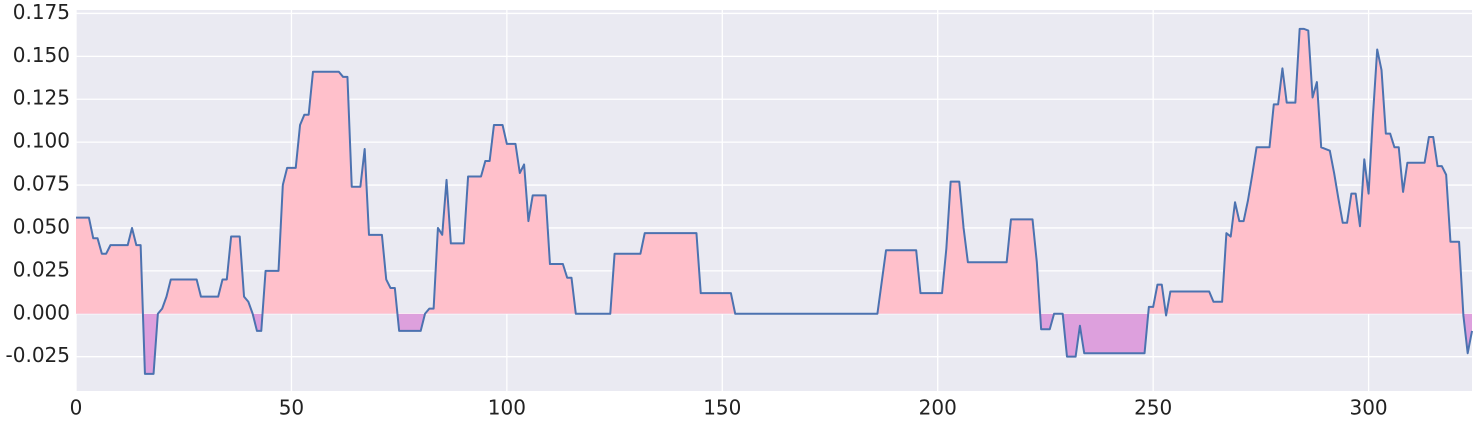 The image size is (1478, 425). I want to click on x-tick-label: 0, so click(76, 408).